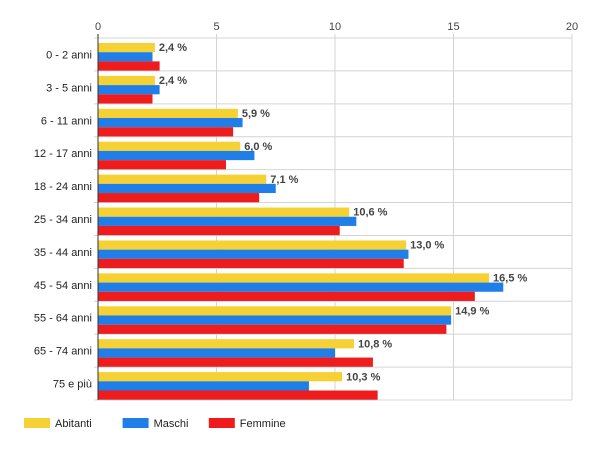  I want to click on legend-swatch-femmine, so click(221, 423).